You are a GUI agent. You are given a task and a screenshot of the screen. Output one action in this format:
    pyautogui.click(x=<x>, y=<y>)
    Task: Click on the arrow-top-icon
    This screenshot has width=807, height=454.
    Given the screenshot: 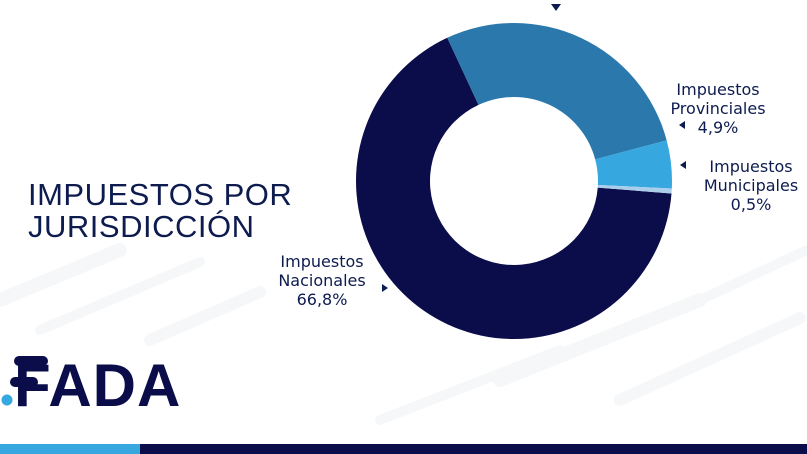 What is the action you would take?
    pyautogui.click(x=556, y=7)
    